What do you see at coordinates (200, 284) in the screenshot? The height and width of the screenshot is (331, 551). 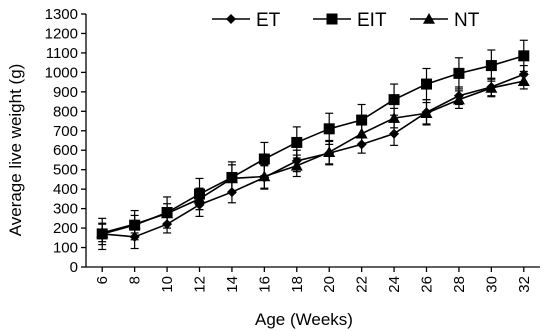 I see `x-tick-label: 12` at bounding box center [200, 284].